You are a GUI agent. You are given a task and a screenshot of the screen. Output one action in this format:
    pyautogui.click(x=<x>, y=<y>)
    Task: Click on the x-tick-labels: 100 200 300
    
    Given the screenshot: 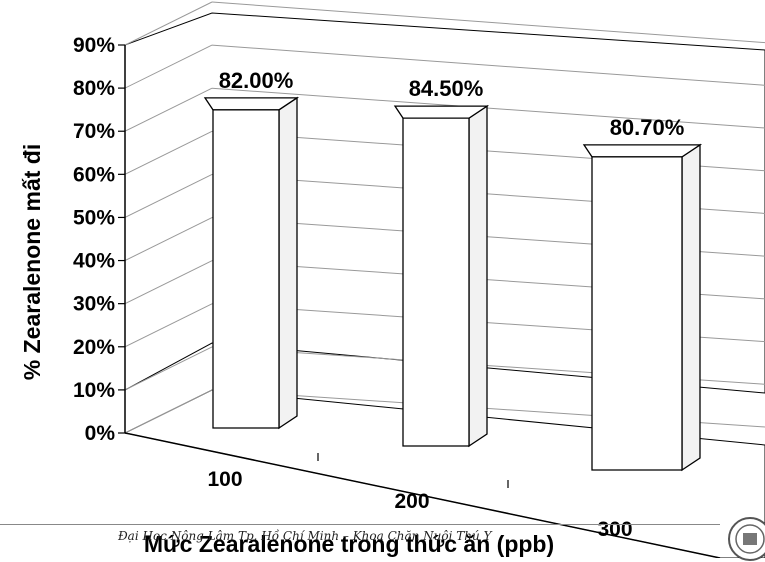 What is the action you would take?
    pyautogui.click(x=420, y=497)
    